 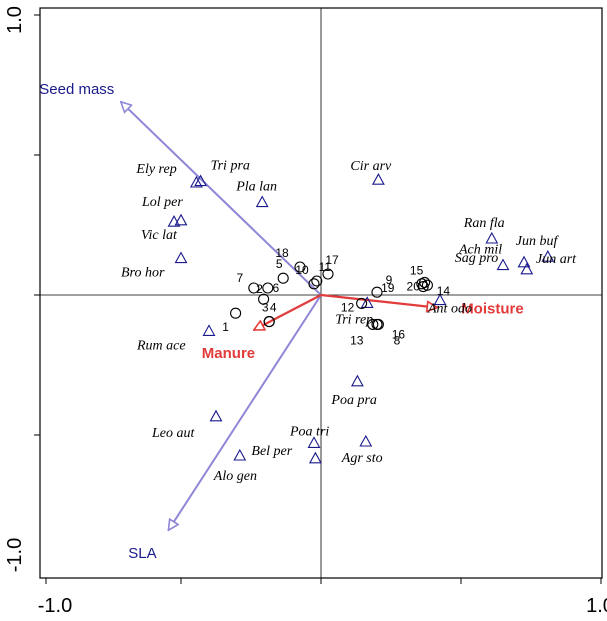 I want to click on sites-layer, so click(x=331, y=295).